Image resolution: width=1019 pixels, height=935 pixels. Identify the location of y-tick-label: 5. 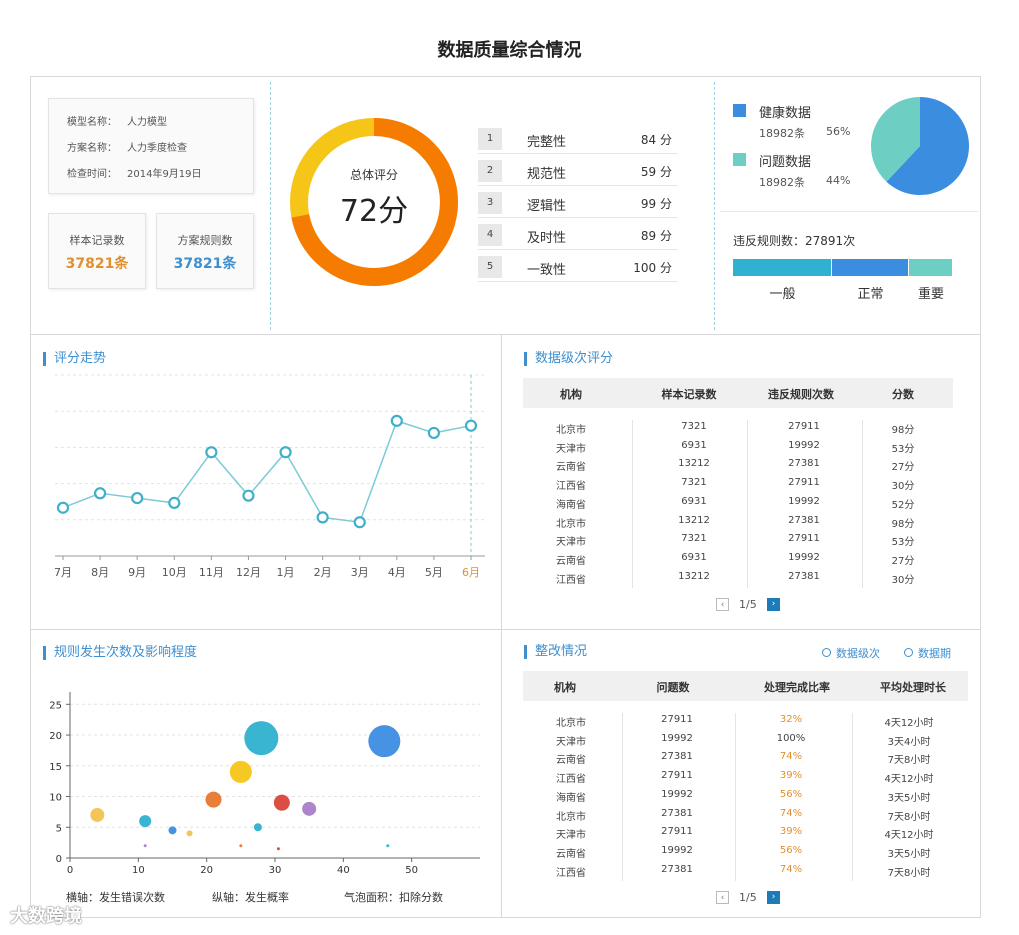
(59, 828).